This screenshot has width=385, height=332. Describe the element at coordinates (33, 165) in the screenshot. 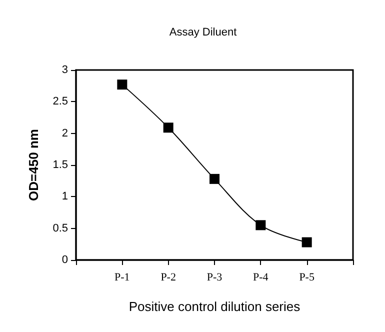

I see `y-axis-title: OD=450 nm` at that location.